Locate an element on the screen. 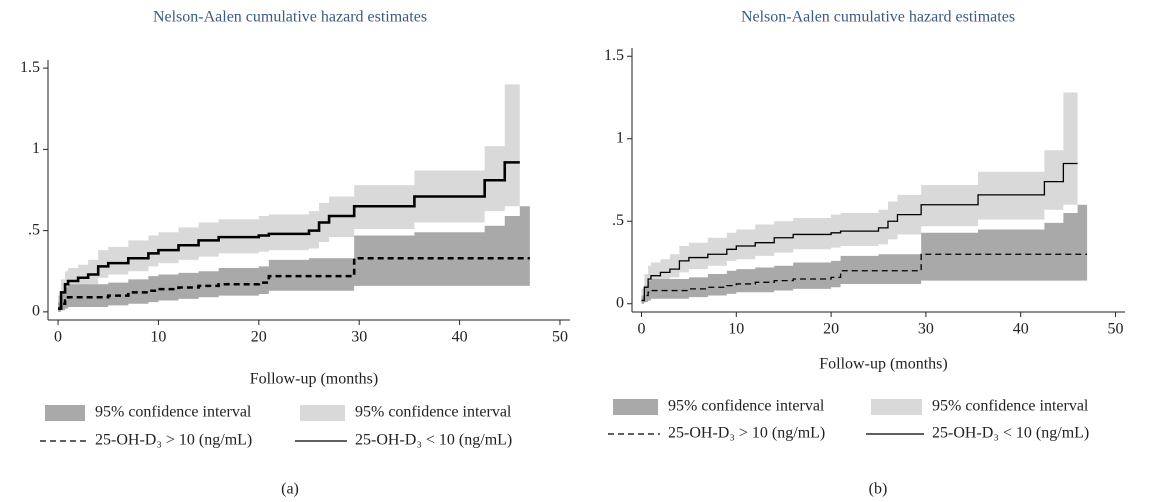 The width and height of the screenshot is (1164, 502). caption: (b) is located at coordinates (878, 489).